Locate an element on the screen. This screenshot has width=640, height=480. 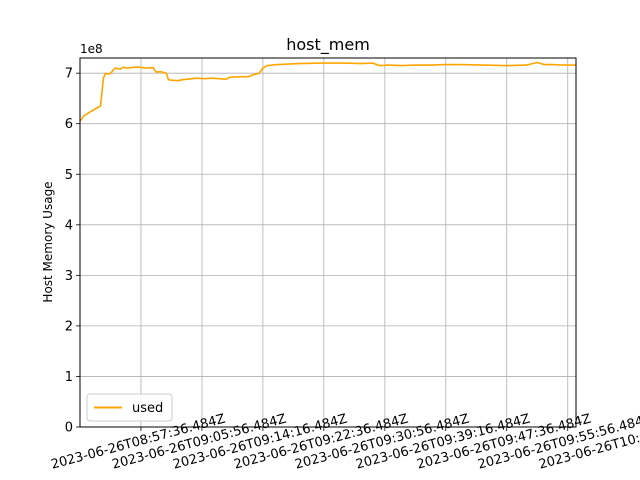
chart-title: host_mem is located at coordinates (328, 45).